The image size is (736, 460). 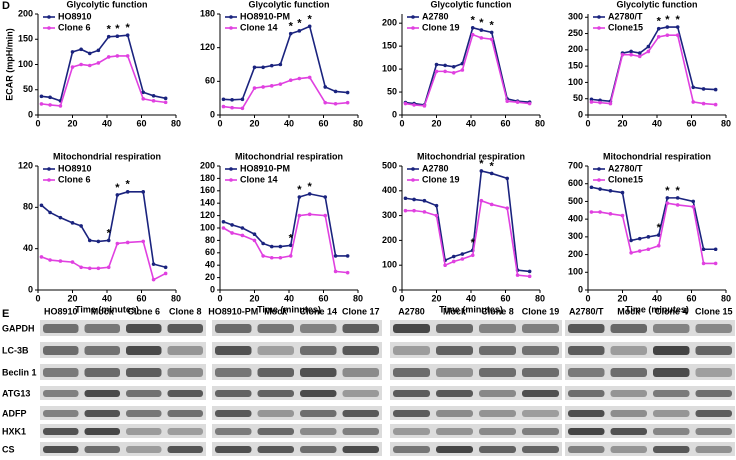 I want to click on y-tick-label: 80, so click(x=210, y=240).